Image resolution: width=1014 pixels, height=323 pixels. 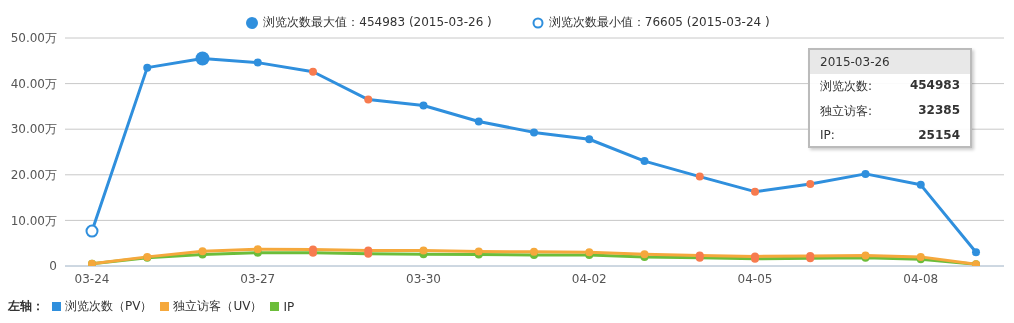 I want to click on legend-label: IP, so click(x=289, y=306).